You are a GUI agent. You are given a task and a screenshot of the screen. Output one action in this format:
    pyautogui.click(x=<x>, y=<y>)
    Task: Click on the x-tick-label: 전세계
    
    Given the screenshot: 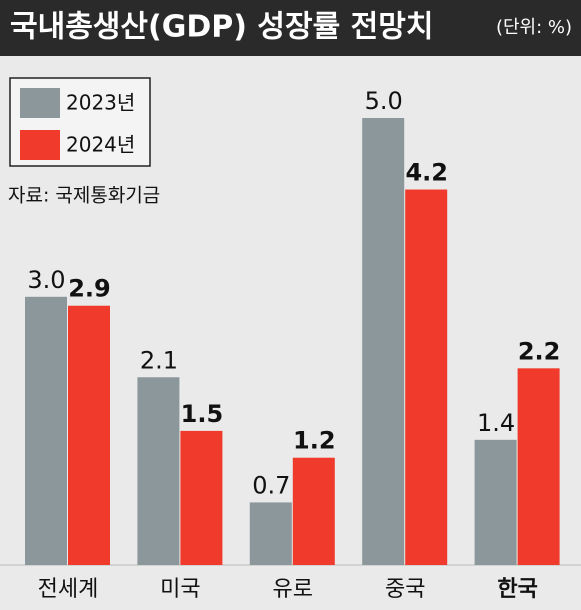 What is the action you would take?
    pyautogui.click(x=68, y=589)
    